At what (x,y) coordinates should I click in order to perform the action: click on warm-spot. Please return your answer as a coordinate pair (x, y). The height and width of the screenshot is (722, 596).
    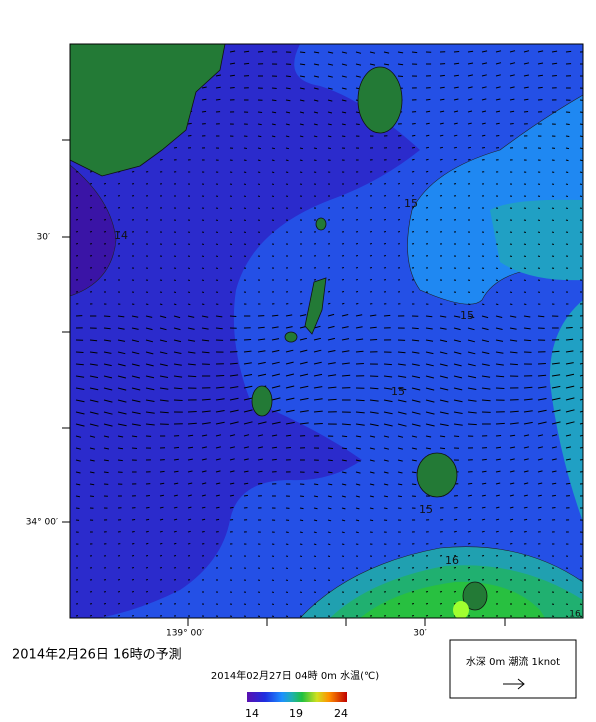
    Looking at the image, I should click on (461, 609).